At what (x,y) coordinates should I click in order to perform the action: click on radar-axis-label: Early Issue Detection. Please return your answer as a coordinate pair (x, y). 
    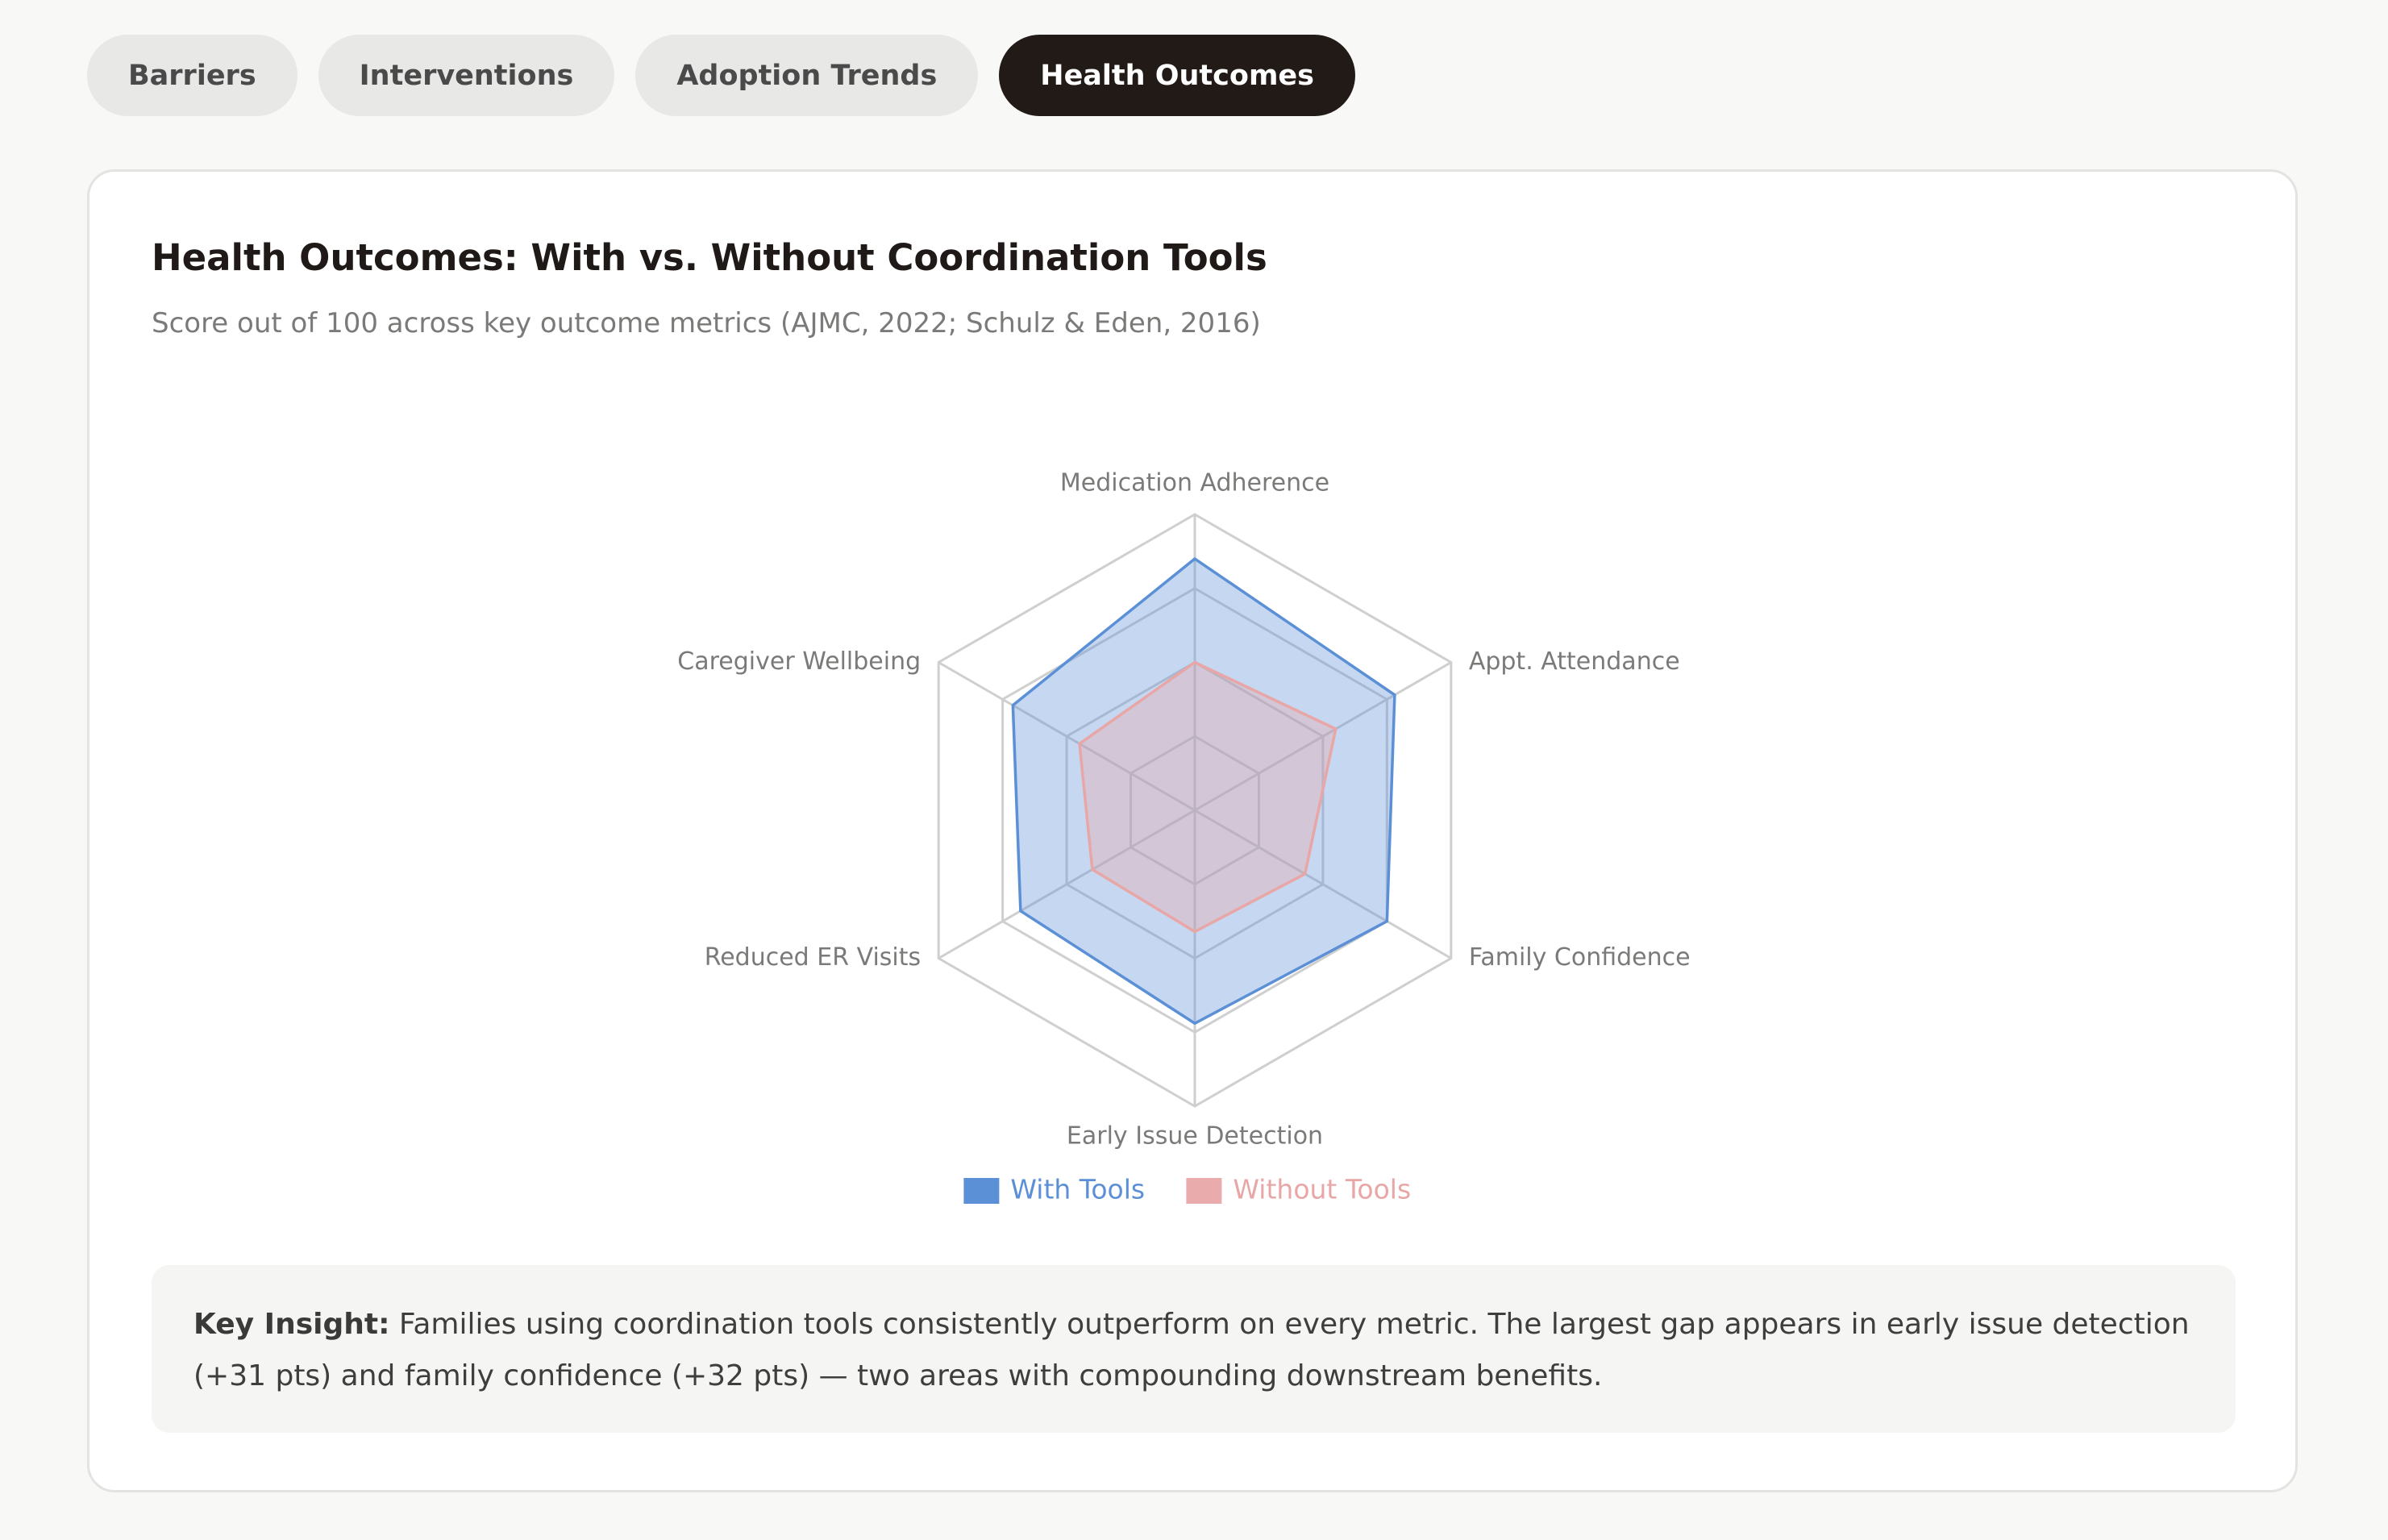
    Looking at the image, I should click on (1195, 1136).